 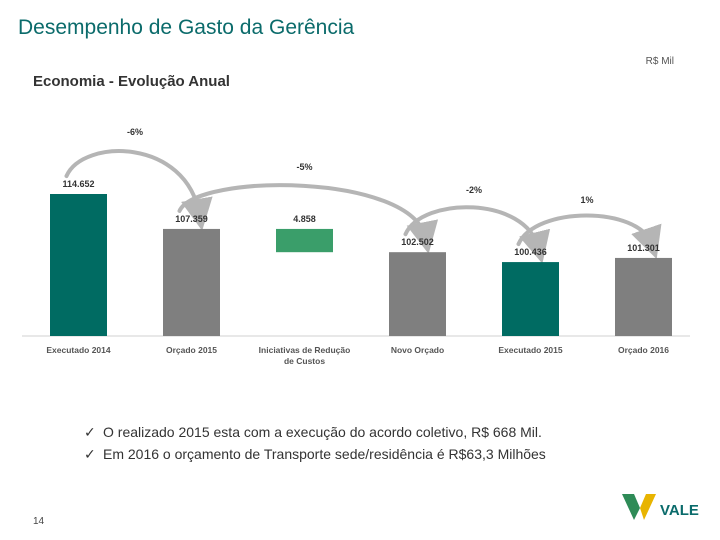 I want to click on vale-logo-text: VALE, so click(x=679, y=510).